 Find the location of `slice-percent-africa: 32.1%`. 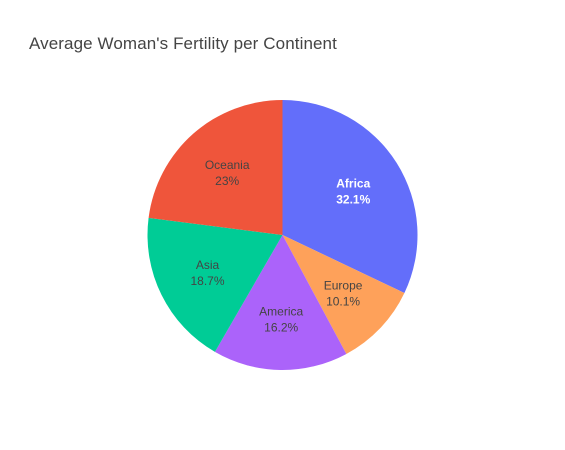

slice-percent-africa: 32.1% is located at coordinates (353, 199).